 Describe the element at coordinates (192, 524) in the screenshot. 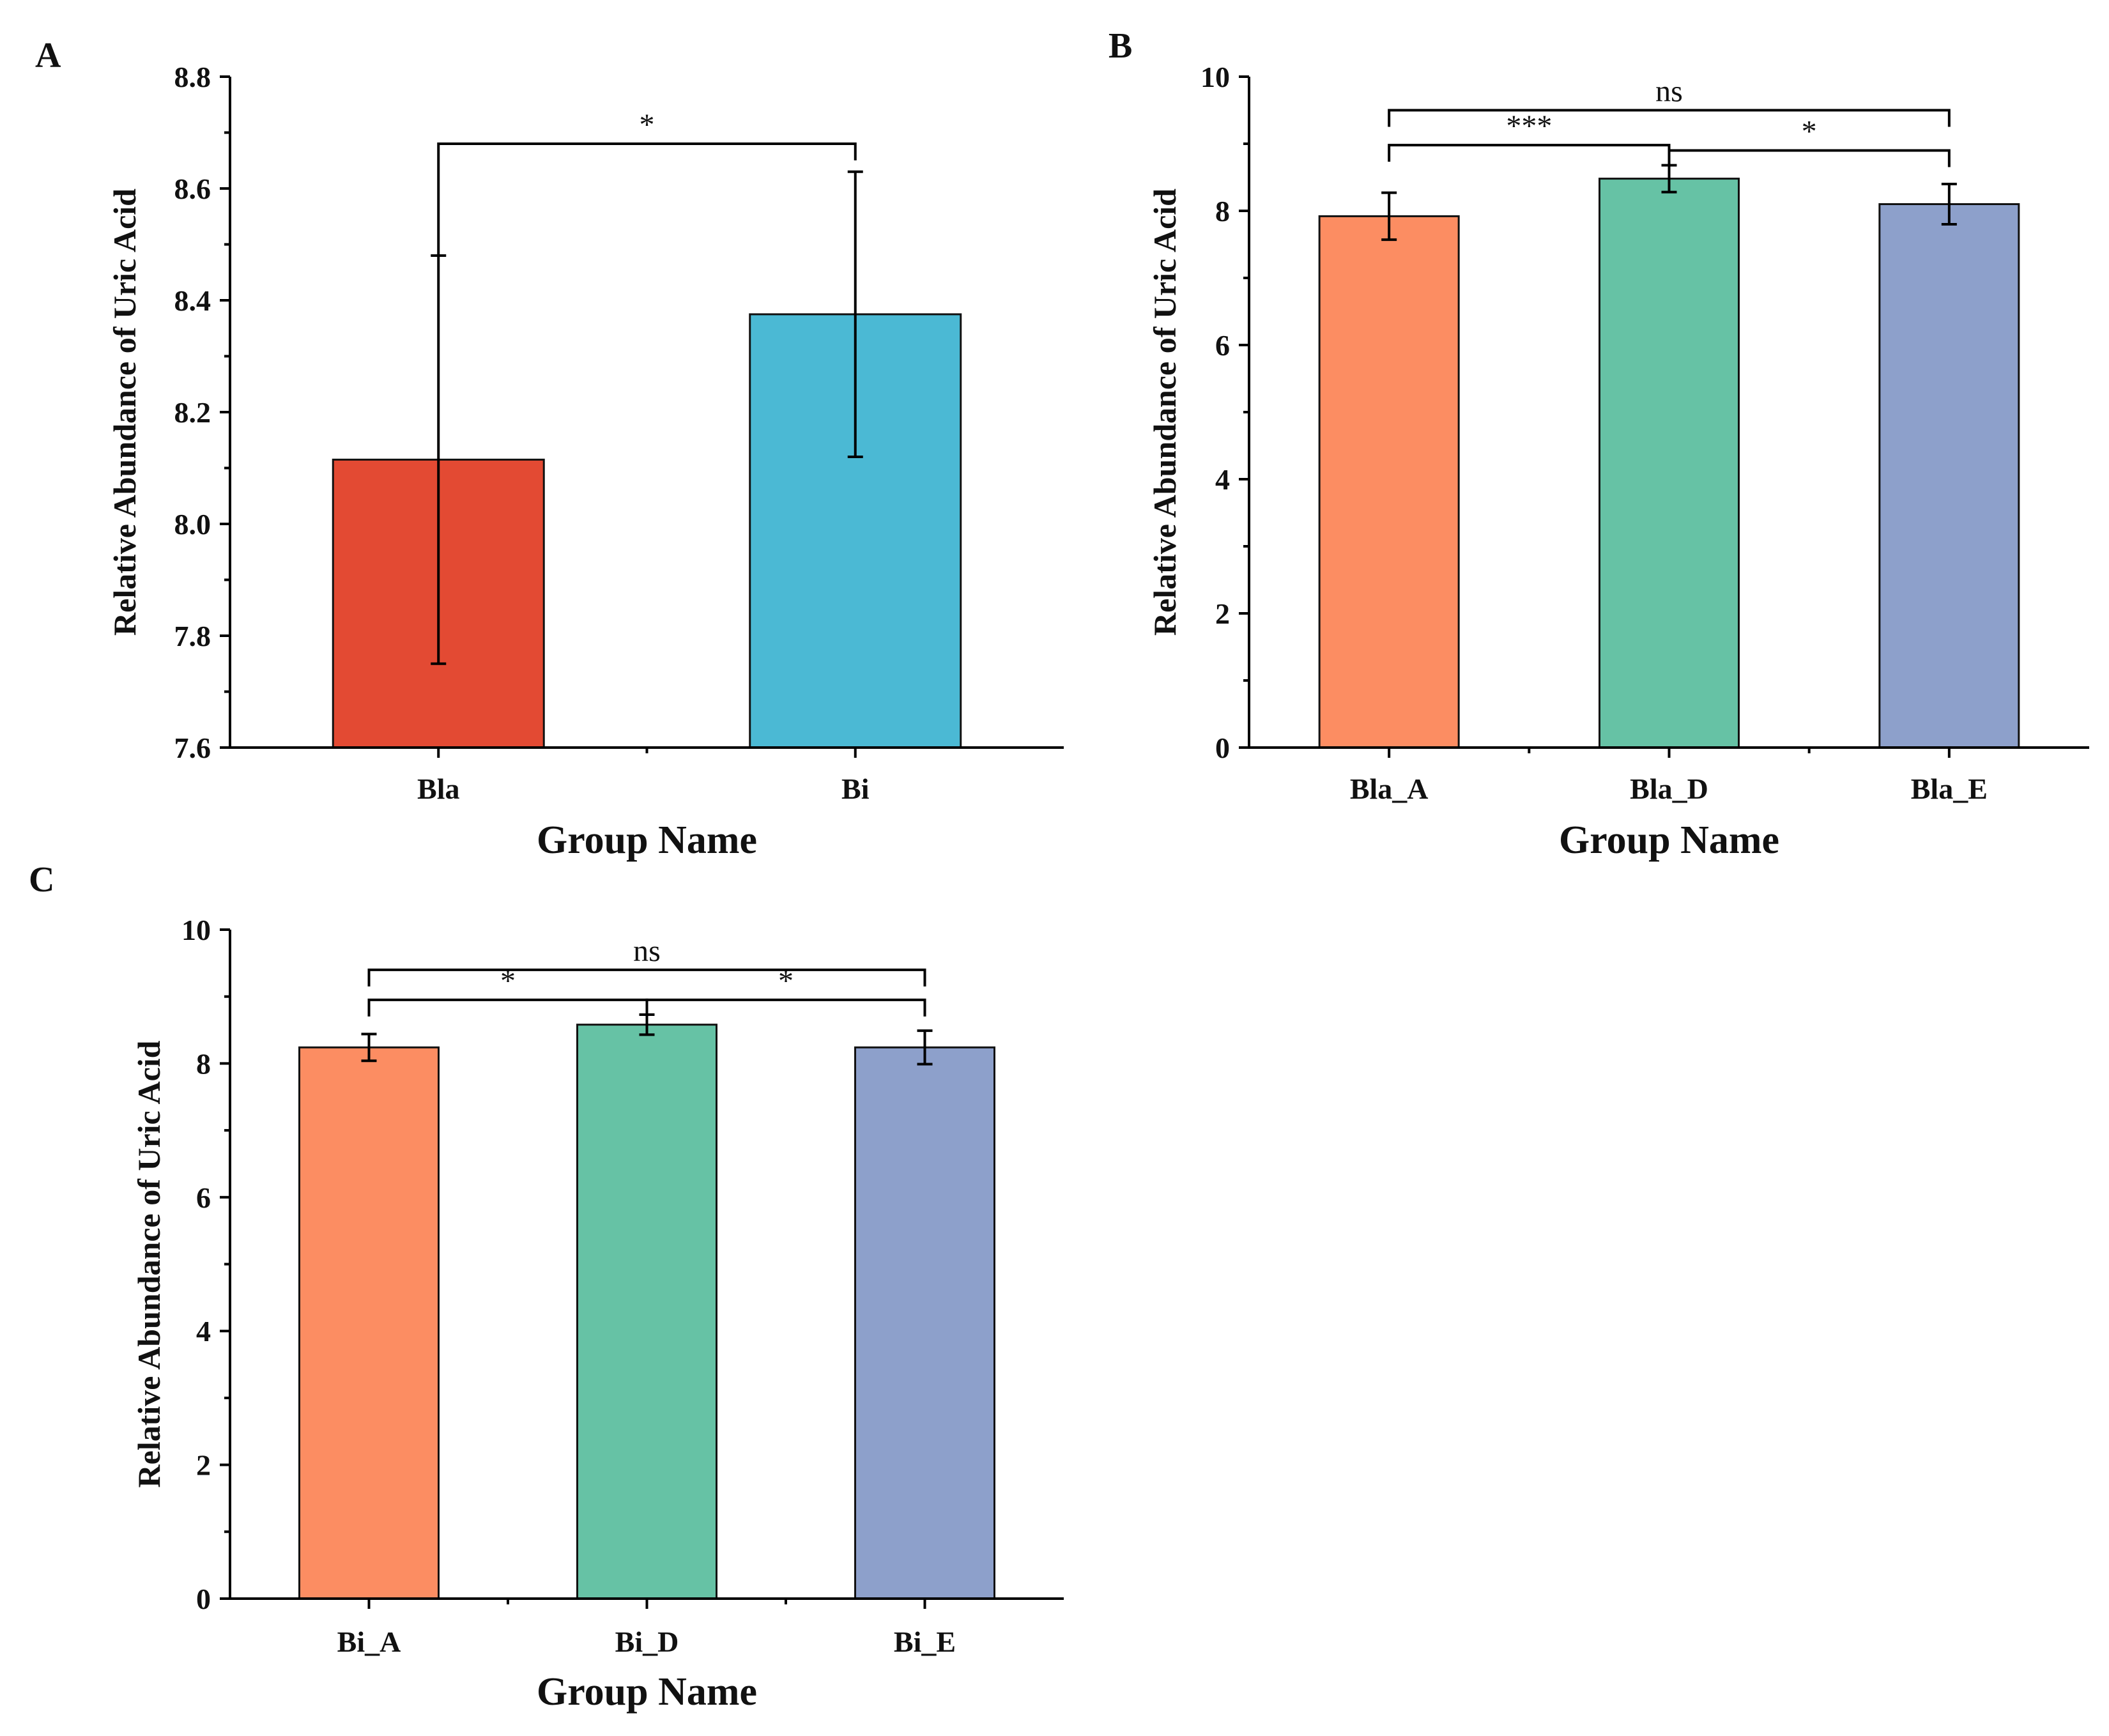

I see `y-tick-label: 8.0` at that location.